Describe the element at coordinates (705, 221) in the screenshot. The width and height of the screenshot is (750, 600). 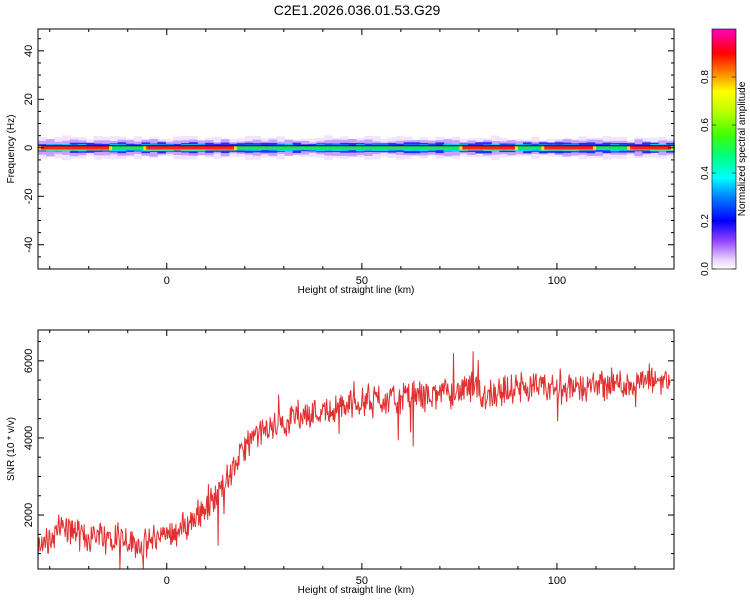
I see `colorbar-tick-label: 0.2` at that location.